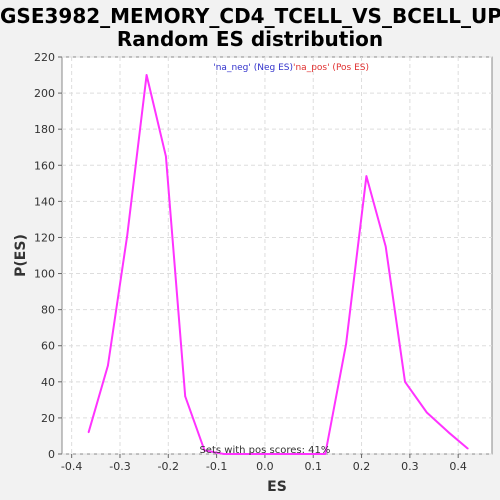  I want to click on pos-scores-annotation: Sets with pos scores: 41%, so click(264, 450).